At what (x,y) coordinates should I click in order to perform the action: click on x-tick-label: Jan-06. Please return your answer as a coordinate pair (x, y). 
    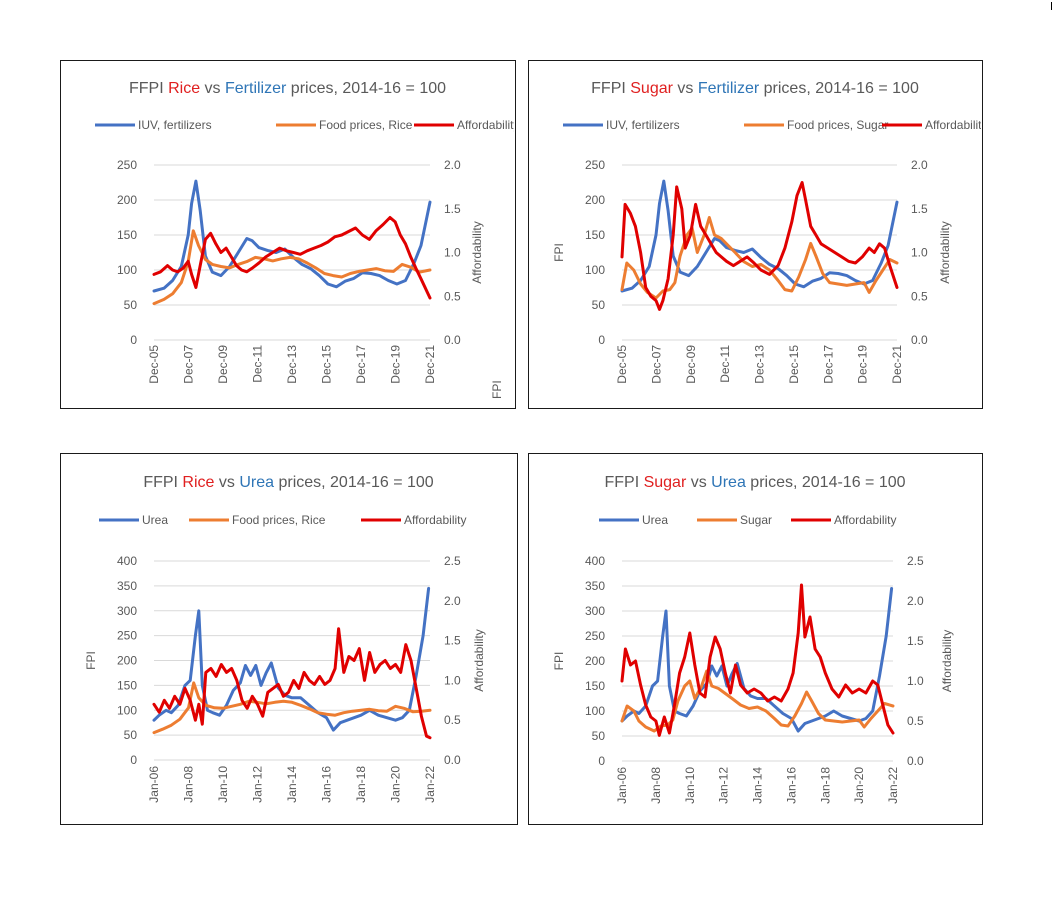
    Looking at the image, I should click on (622, 785).